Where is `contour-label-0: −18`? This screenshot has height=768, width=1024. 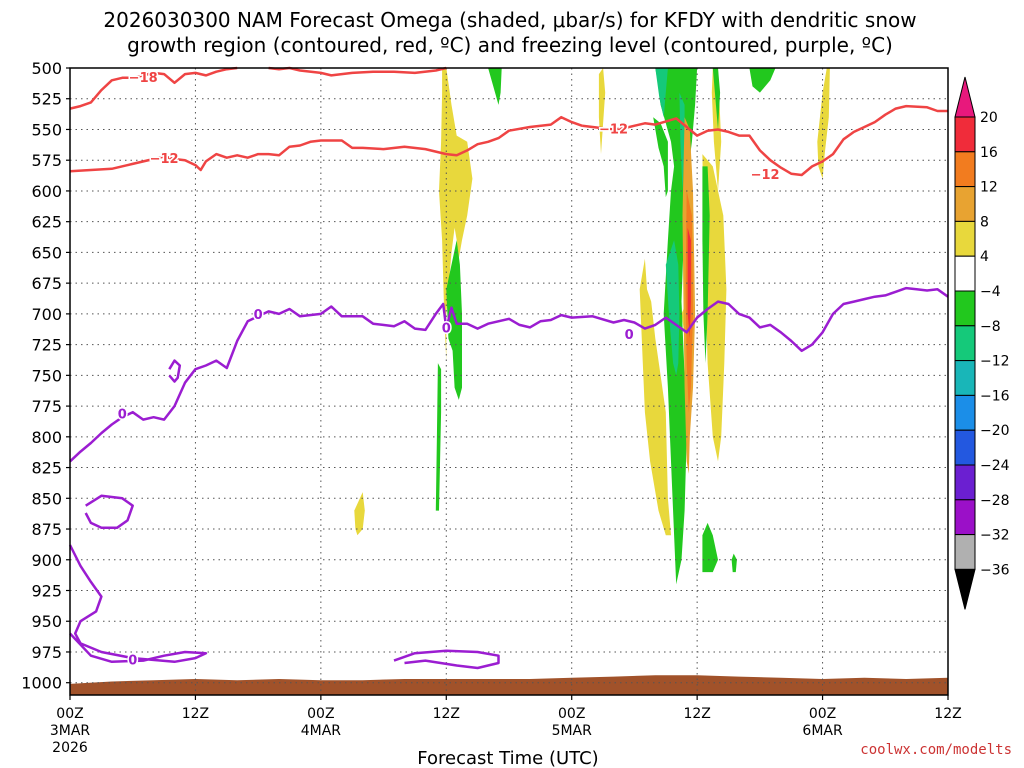 contour-label-0: −18 is located at coordinates (143, 78).